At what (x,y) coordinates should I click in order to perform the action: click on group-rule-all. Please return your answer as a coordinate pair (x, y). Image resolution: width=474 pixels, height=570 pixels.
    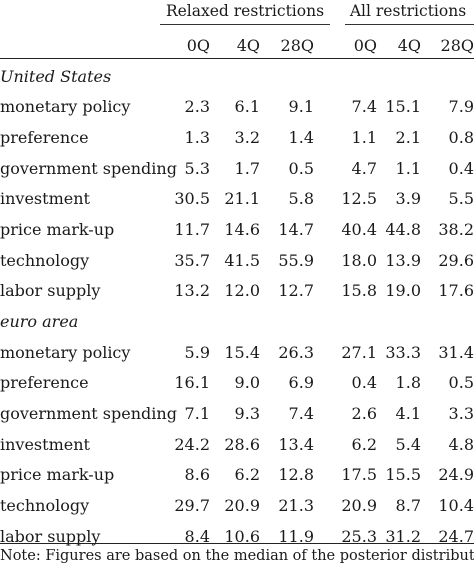
    Looking at the image, I should click on (409, 24).